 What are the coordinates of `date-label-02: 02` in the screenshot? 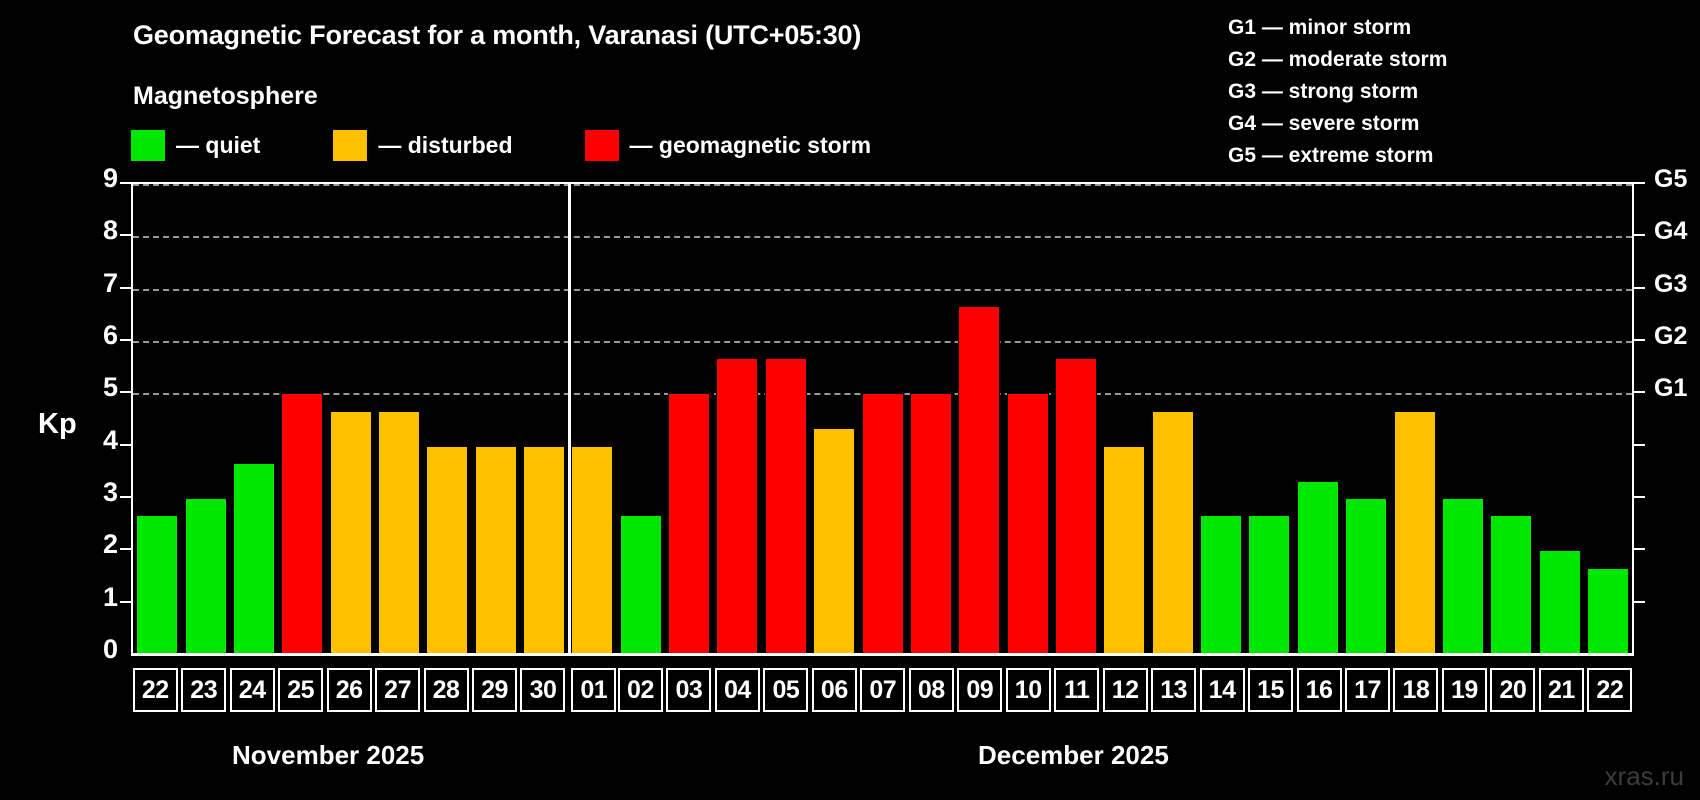 It's located at (640, 690).